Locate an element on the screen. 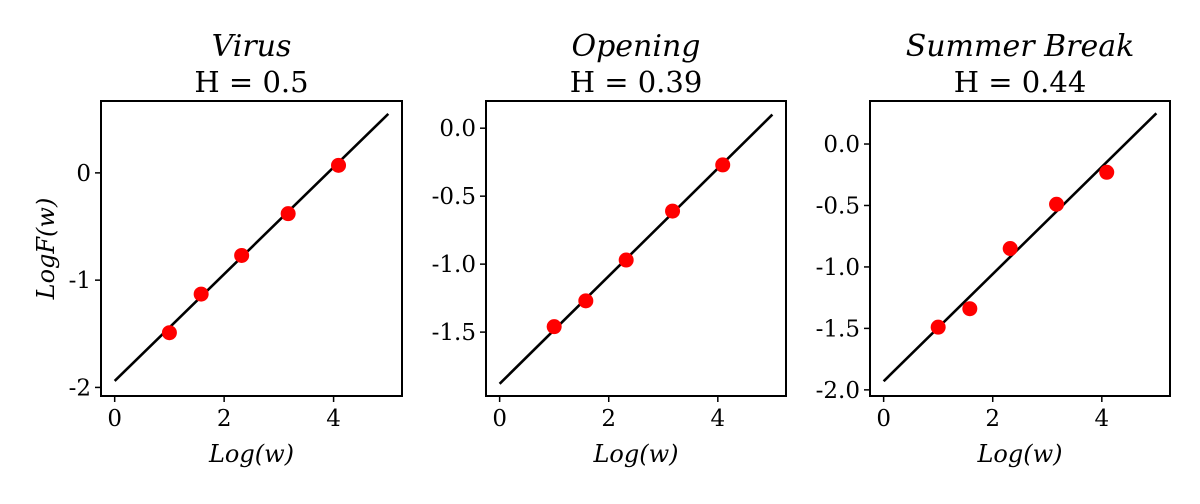  y-tick-label: -2 is located at coordinates (80, 388).